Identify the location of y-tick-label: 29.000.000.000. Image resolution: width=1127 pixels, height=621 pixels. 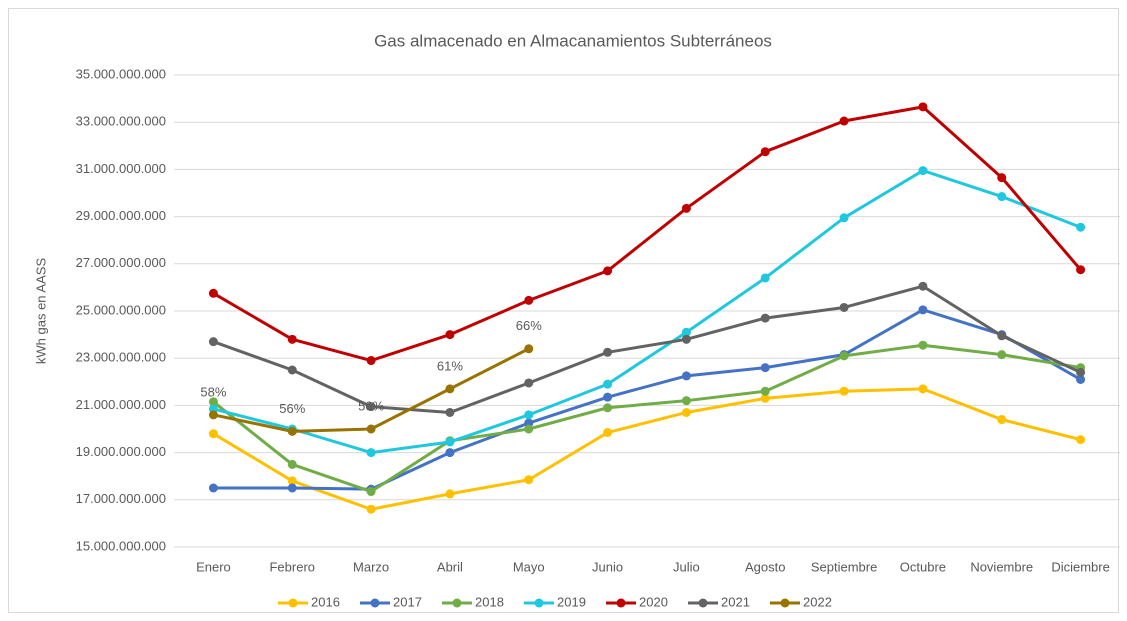
(121, 215).